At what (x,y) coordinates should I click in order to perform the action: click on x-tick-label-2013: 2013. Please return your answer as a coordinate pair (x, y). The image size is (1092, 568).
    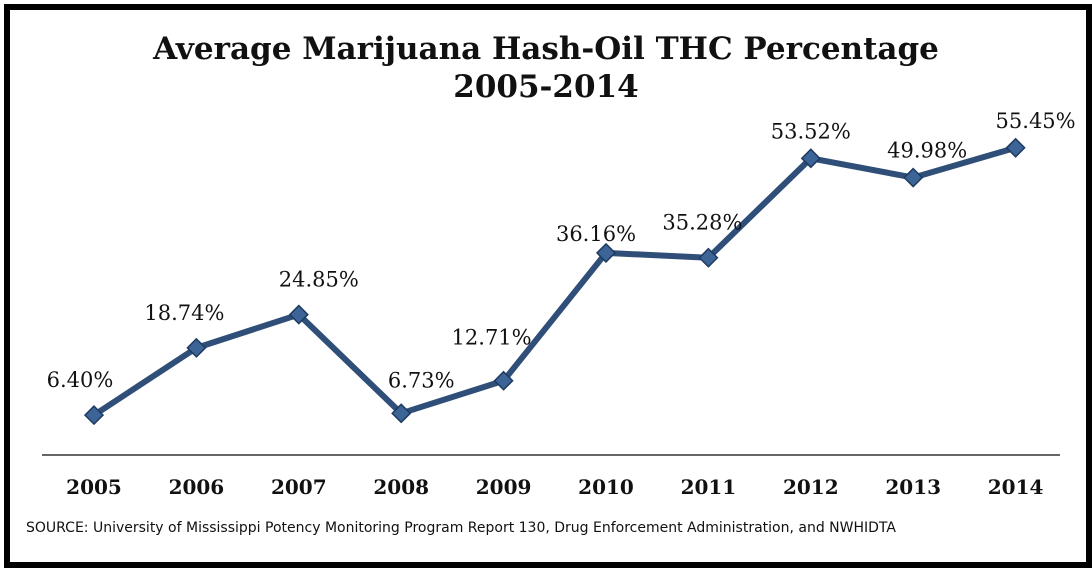
    Looking at the image, I should click on (913, 487).